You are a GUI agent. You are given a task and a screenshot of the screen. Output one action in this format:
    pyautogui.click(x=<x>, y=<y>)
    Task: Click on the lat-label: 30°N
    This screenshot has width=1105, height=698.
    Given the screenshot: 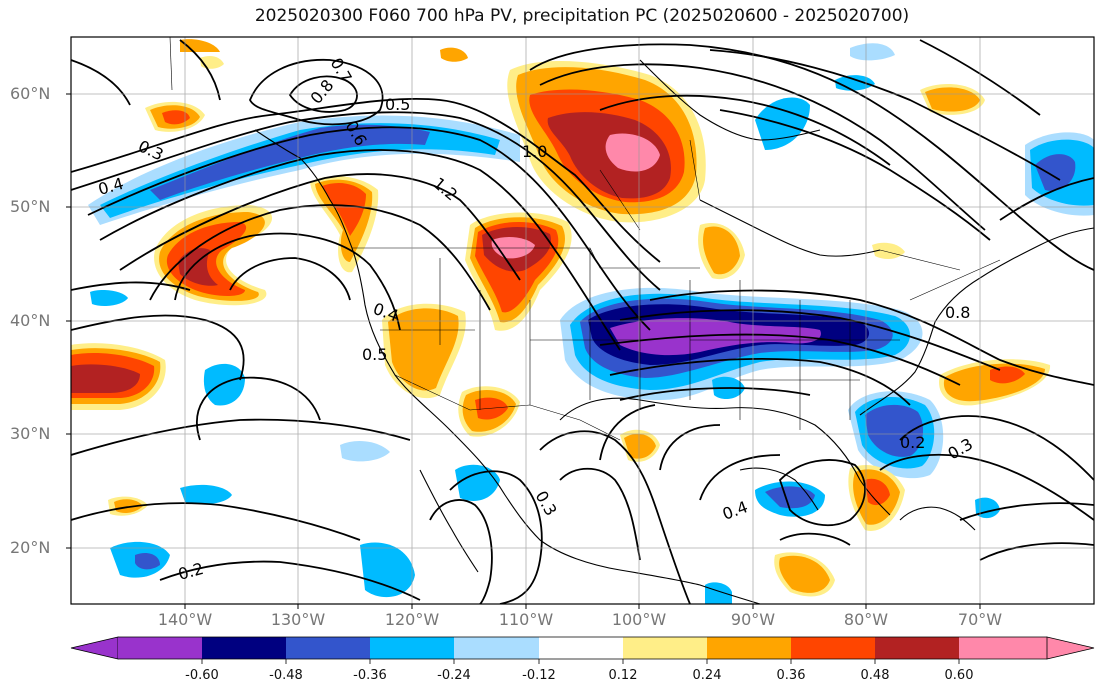 What is the action you would take?
    pyautogui.click(x=30, y=433)
    